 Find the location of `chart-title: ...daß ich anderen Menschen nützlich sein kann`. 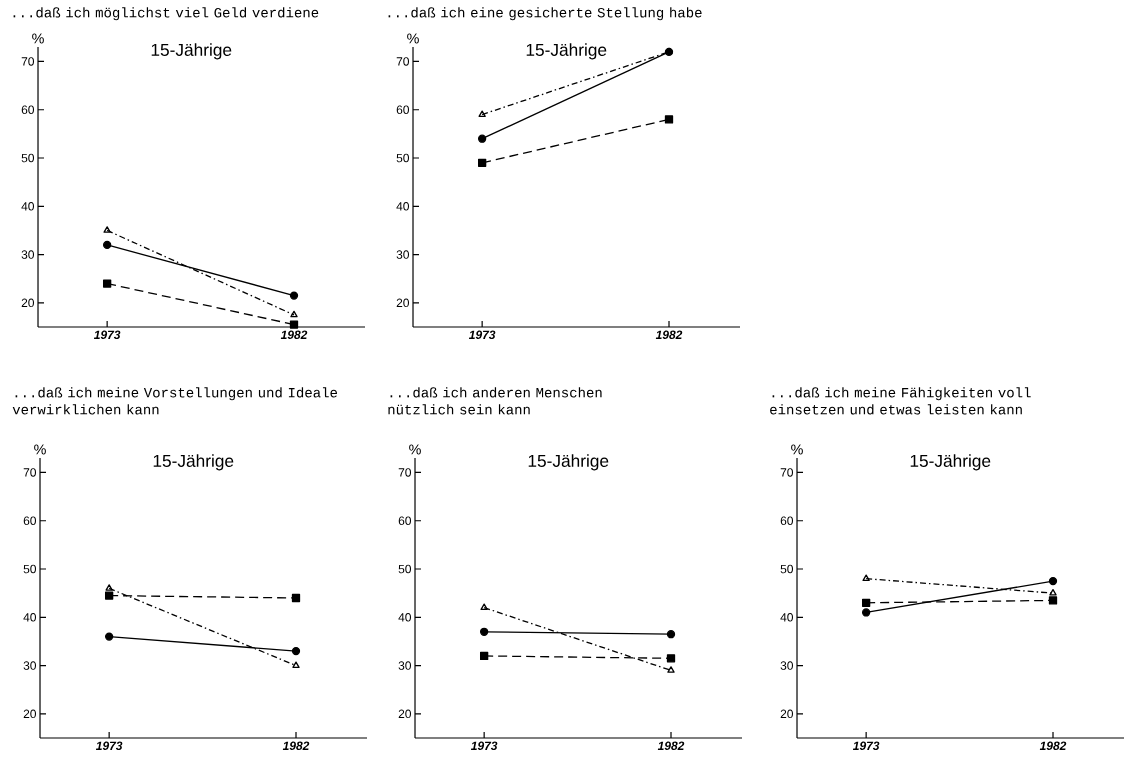

chart-title: ...daß ich anderen Menschen nützlich sein kann is located at coordinates (495, 401).